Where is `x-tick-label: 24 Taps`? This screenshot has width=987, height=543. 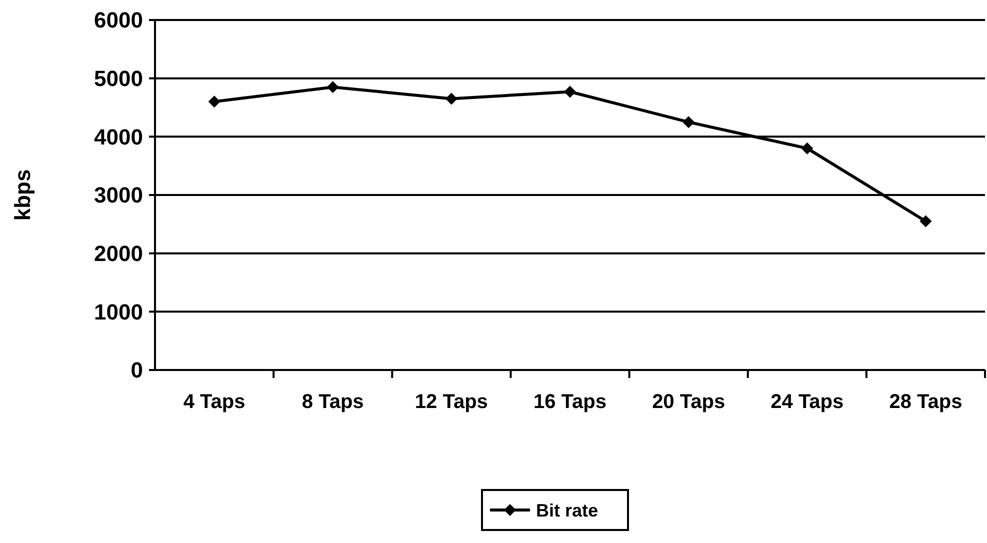
x-tick-label: 24 Taps is located at coordinates (807, 402).